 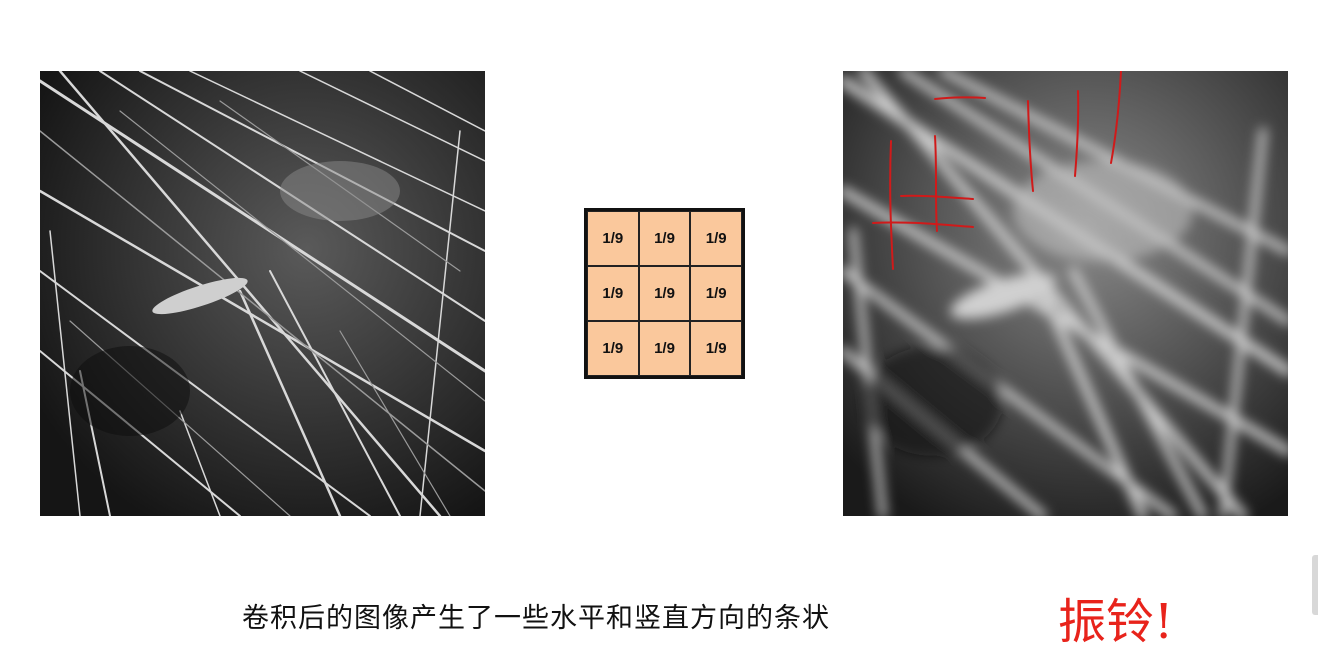 What do you see at coordinates (536, 618) in the screenshot?
I see `caption-text: 卷积后的图像产生了一些水平和竖直方向的条状` at bounding box center [536, 618].